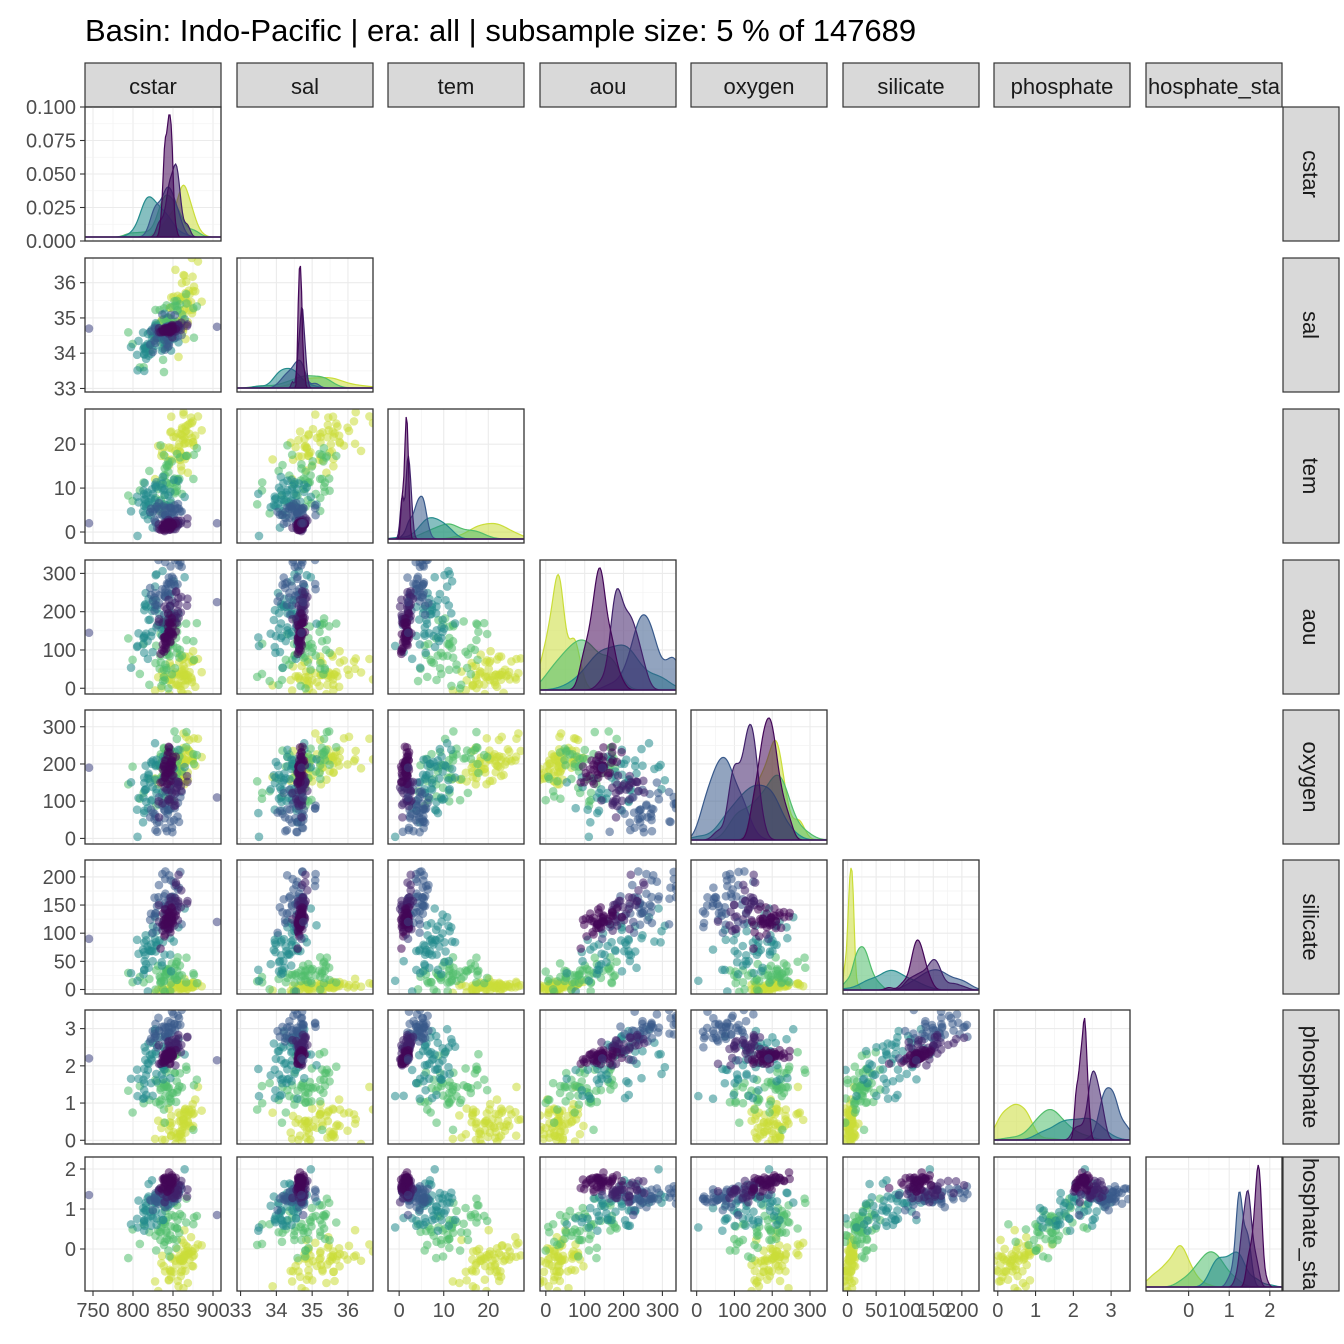  I want to click on strip-col-cstar: cstar, so click(153, 85).